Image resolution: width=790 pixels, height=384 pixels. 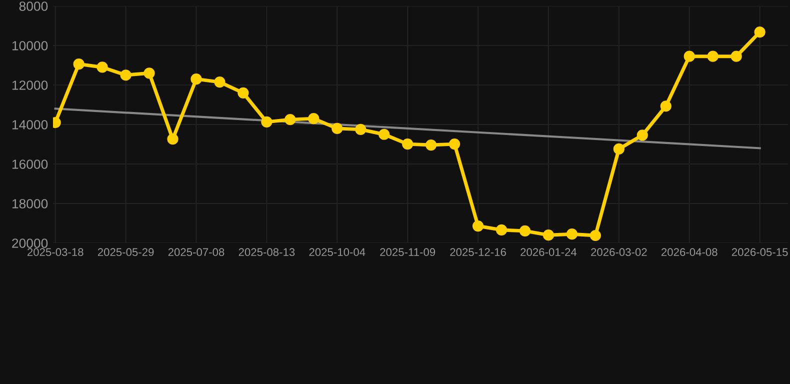 I want to click on y-tick-label: 10000, so click(x=30, y=45).